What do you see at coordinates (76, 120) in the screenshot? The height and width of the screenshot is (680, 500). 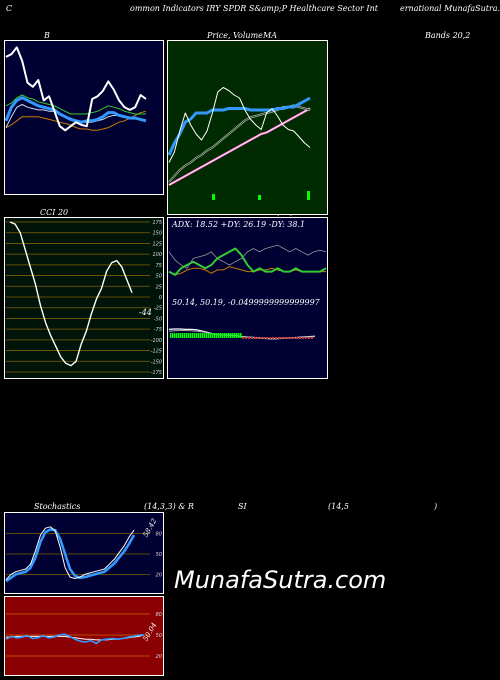 I see `bb-lower-band` at bounding box center [76, 120].